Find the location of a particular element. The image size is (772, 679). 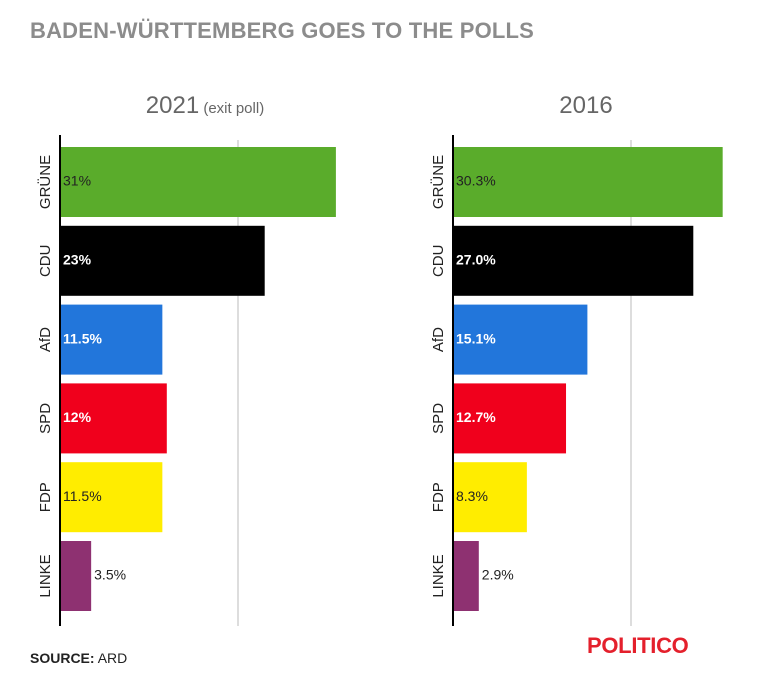

value-label-2016-fdp: 8.3% is located at coordinates (472, 496).